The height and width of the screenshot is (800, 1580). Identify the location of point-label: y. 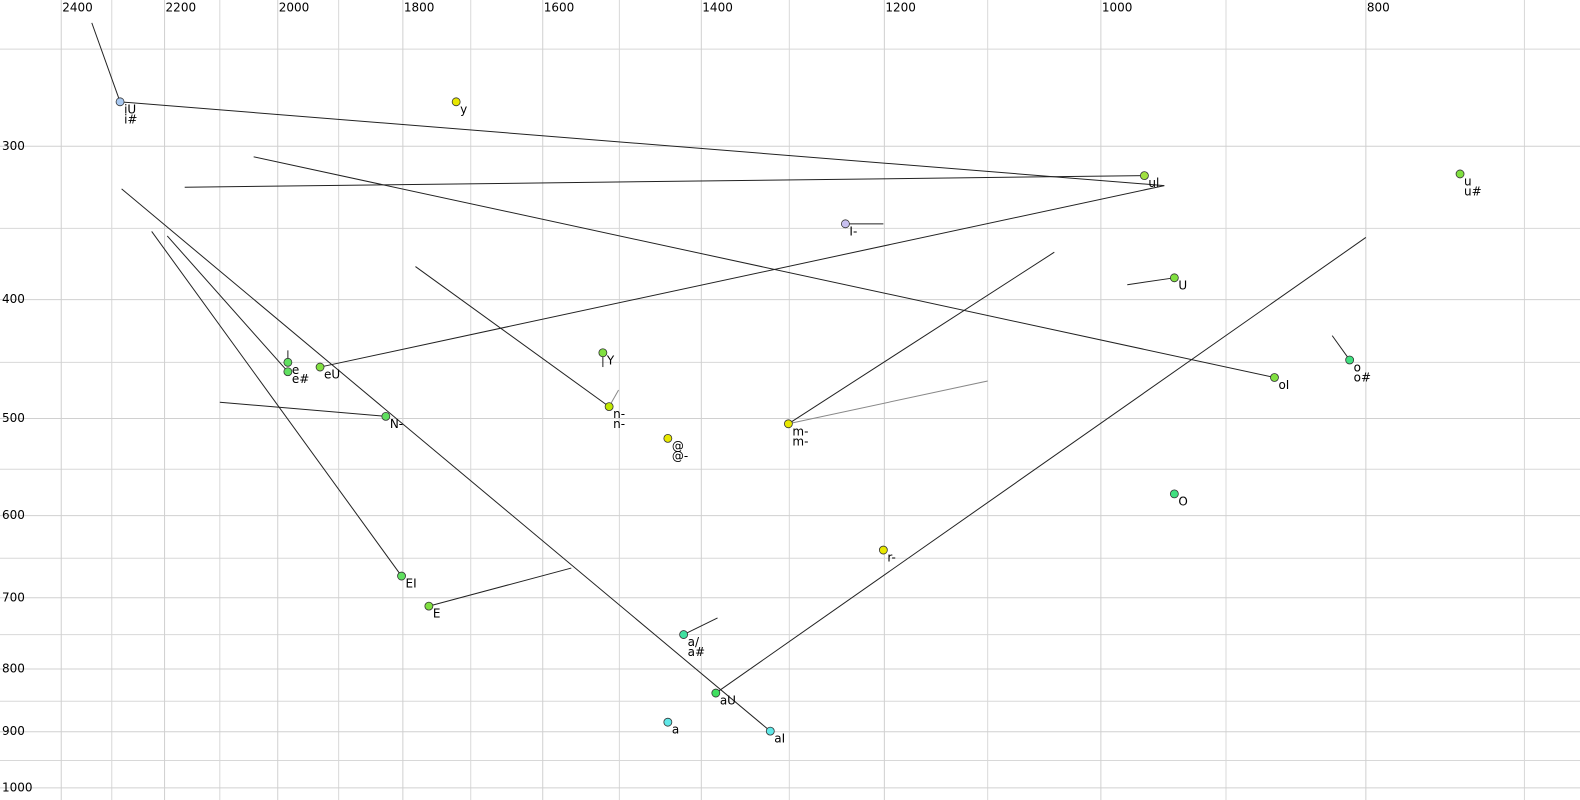
(463, 109).